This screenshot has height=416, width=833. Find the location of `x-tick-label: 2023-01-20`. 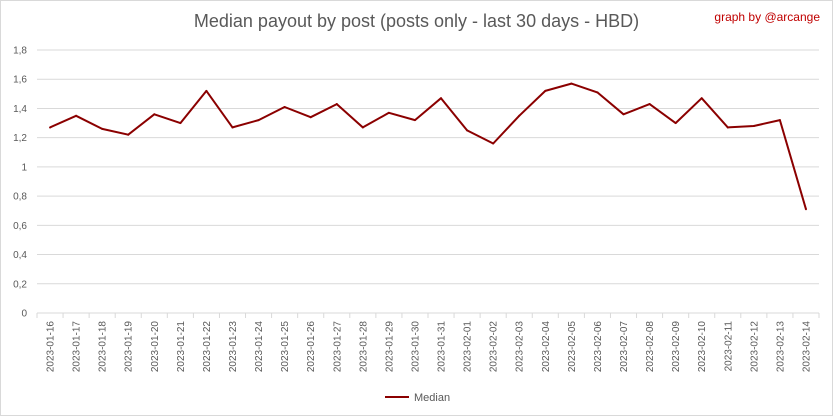

x-tick-label: 2023-01-20 is located at coordinates (155, 347).